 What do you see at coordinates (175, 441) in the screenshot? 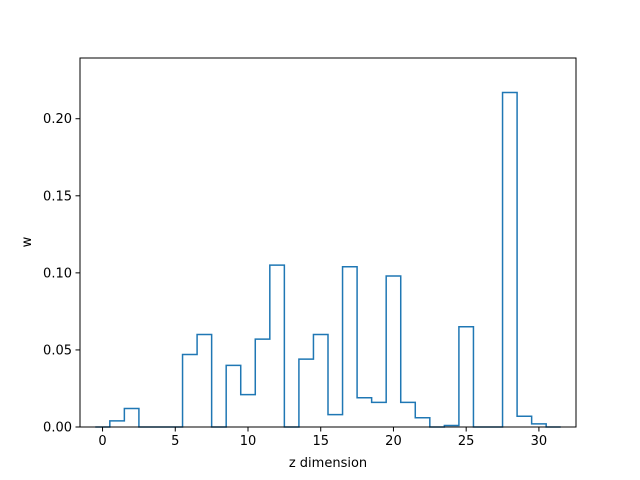
I see `x-tick-label: 5` at bounding box center [175, 441].